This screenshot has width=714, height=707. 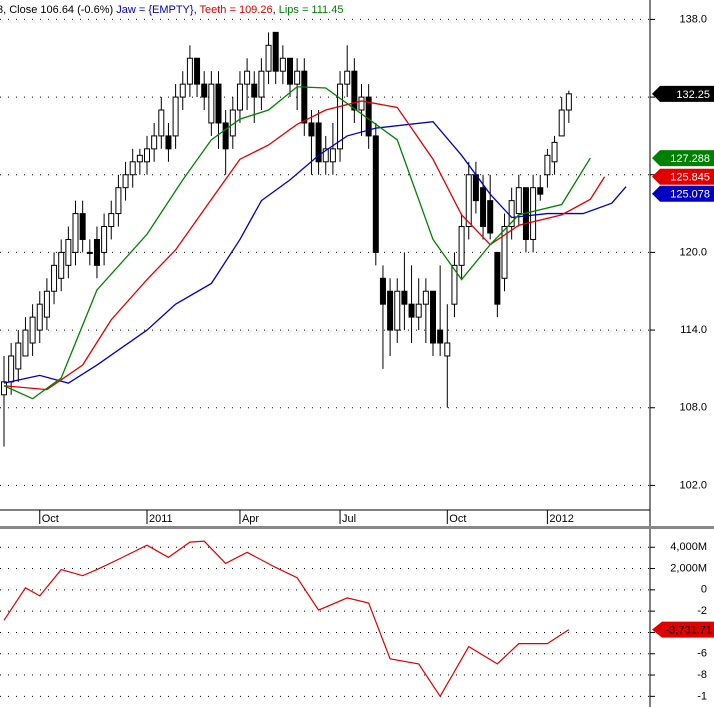 I want to click on y-tick-label: 102.0, so click(x=693, y=485).